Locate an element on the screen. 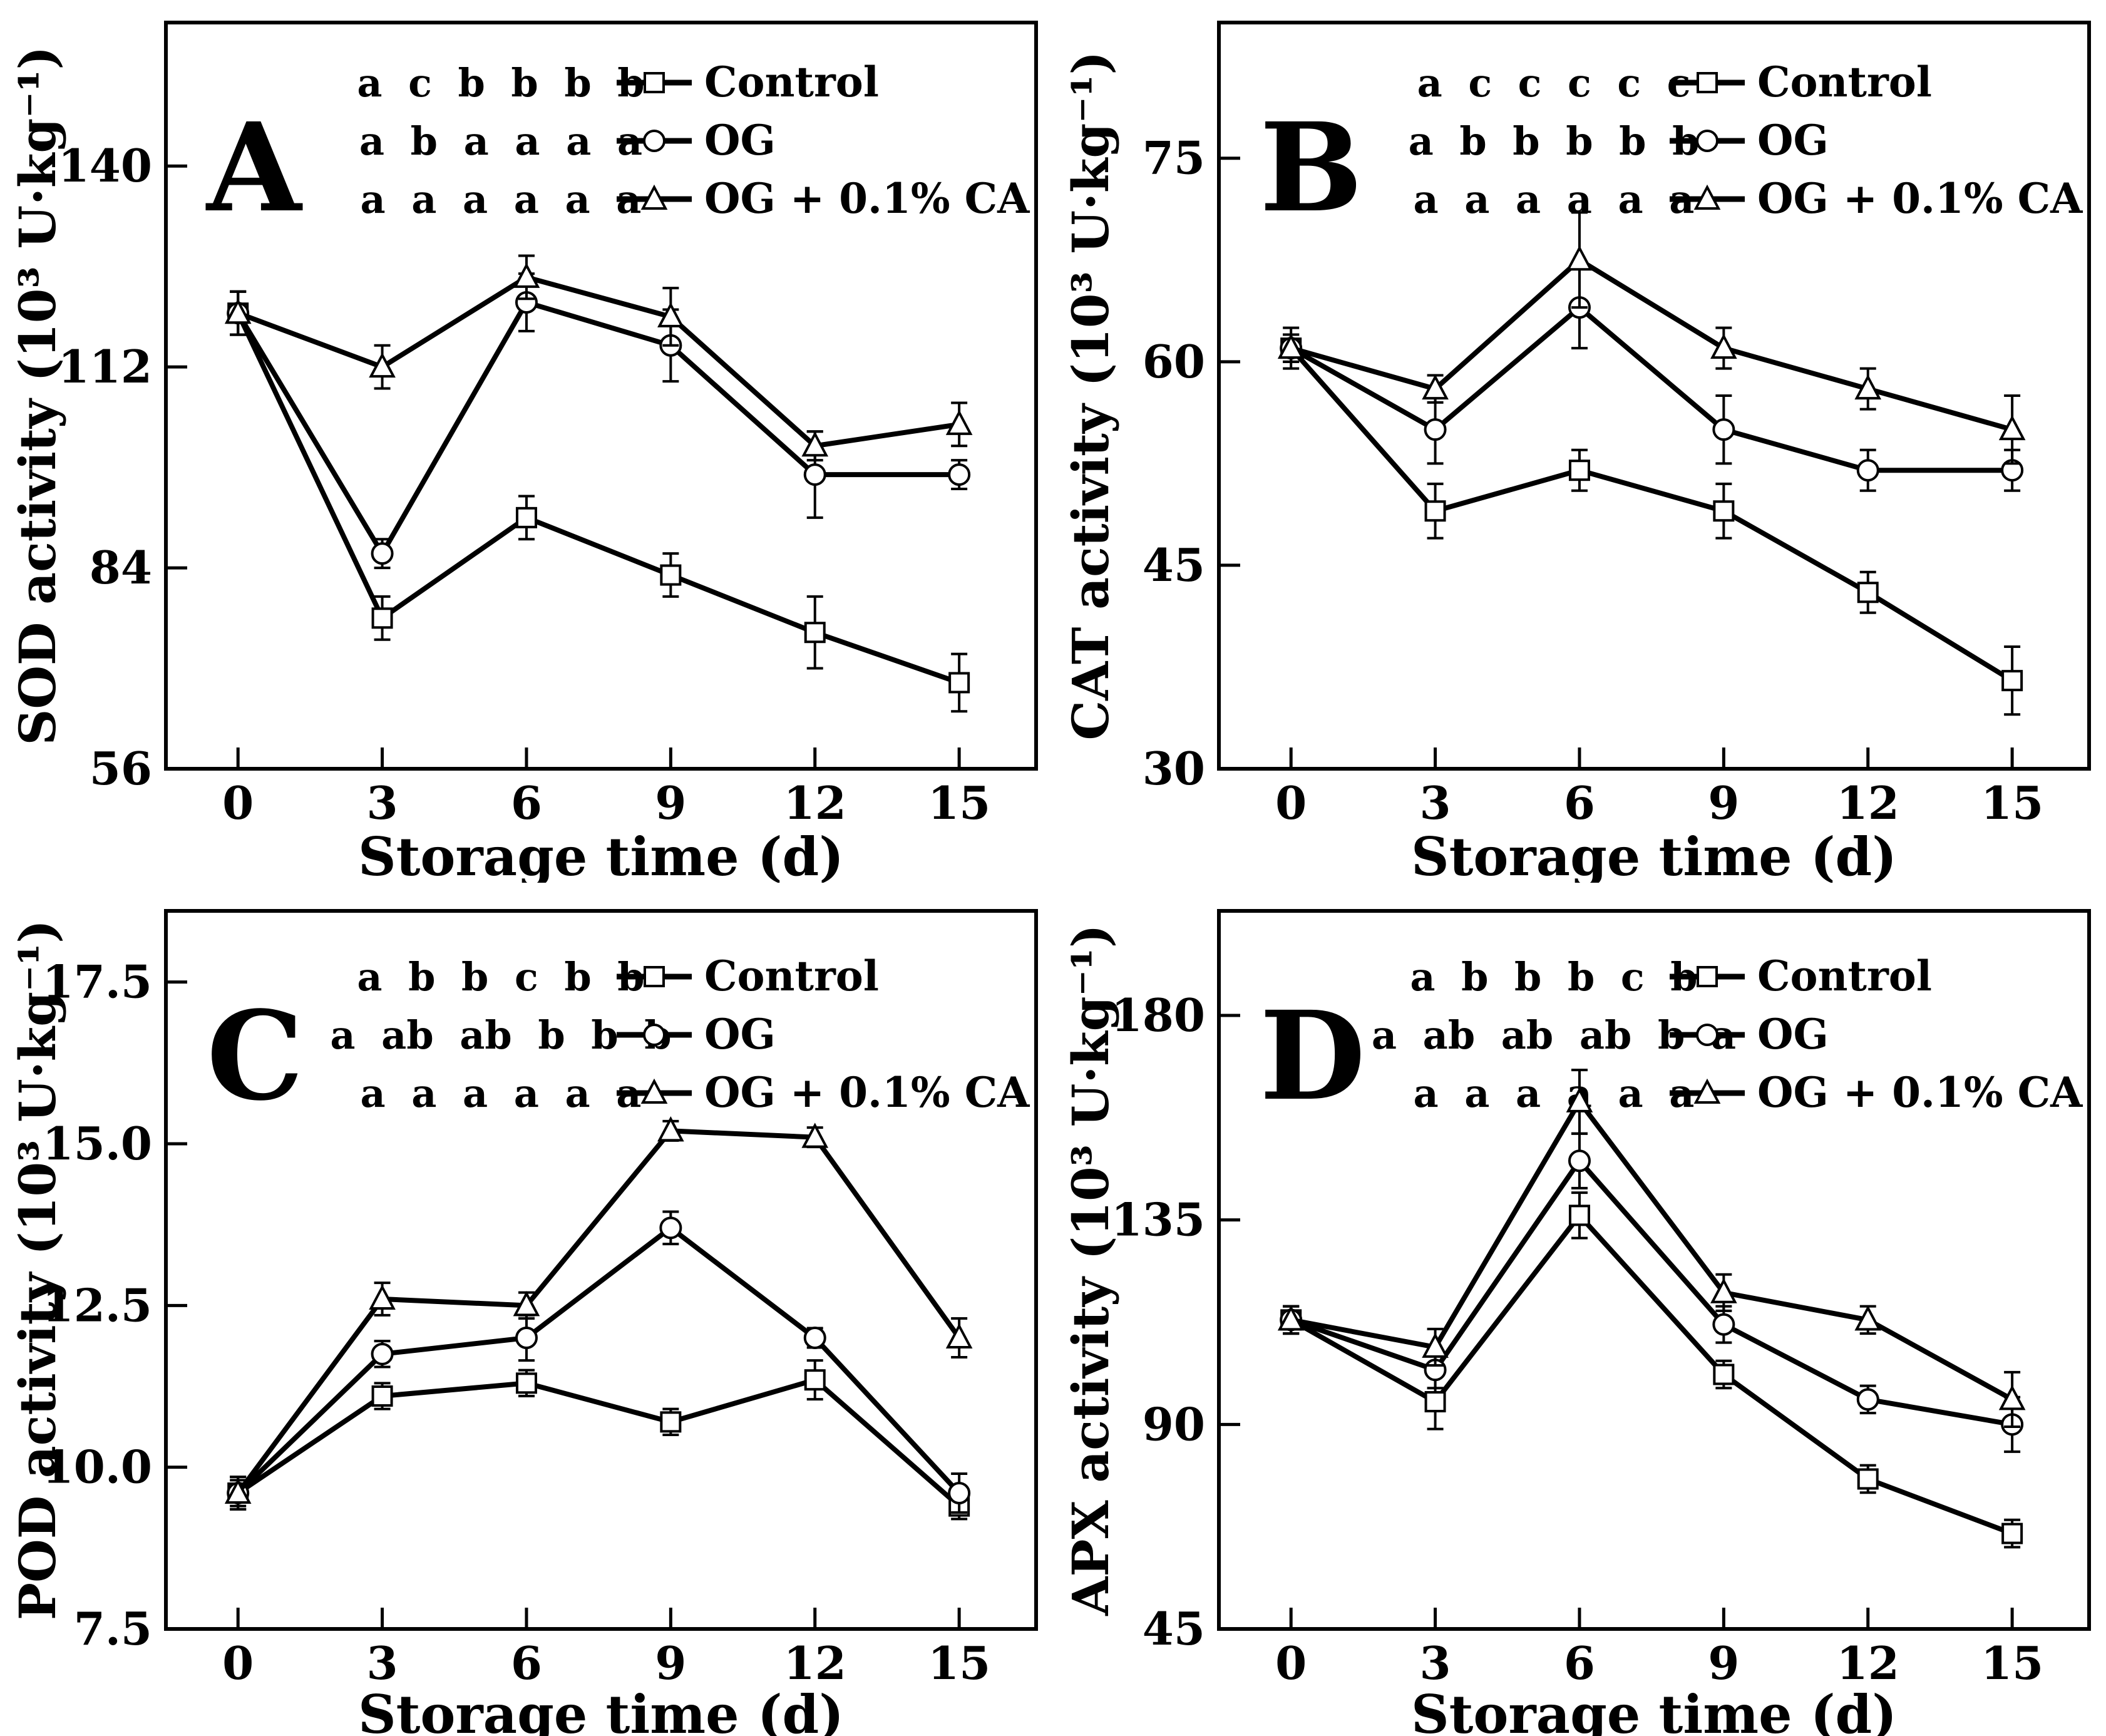  y-axis-tick-label: 75 is located at coordinates (1174, 158).